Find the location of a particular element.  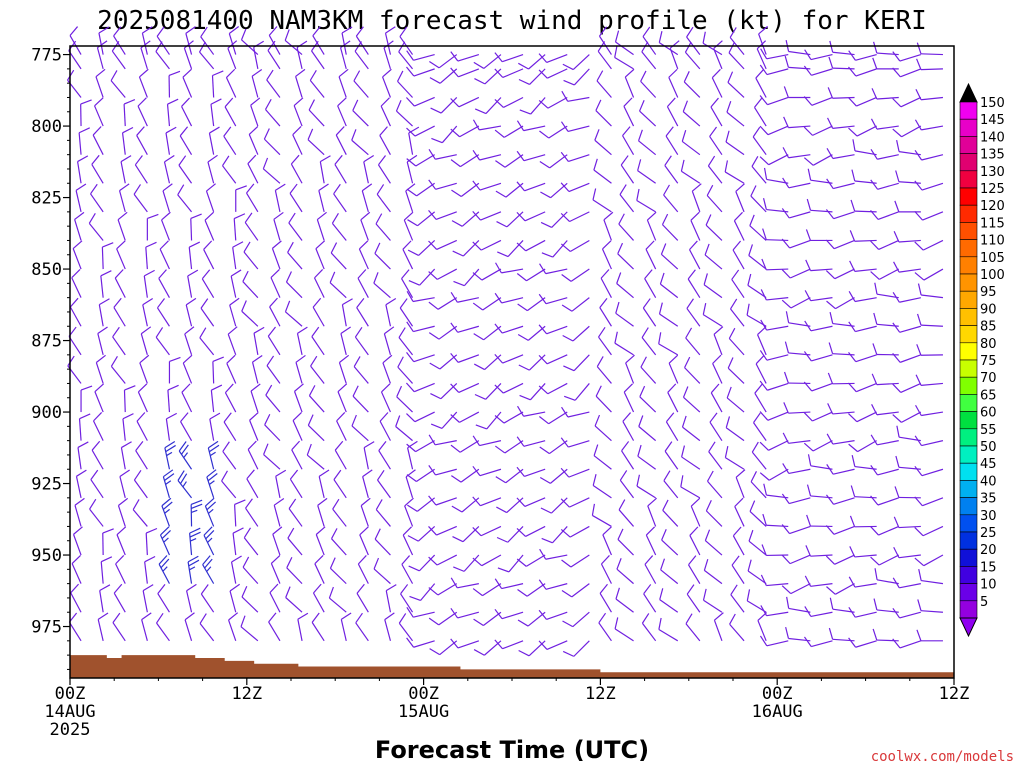

colorbar-label: 75 is located at coordinates (988, 361).